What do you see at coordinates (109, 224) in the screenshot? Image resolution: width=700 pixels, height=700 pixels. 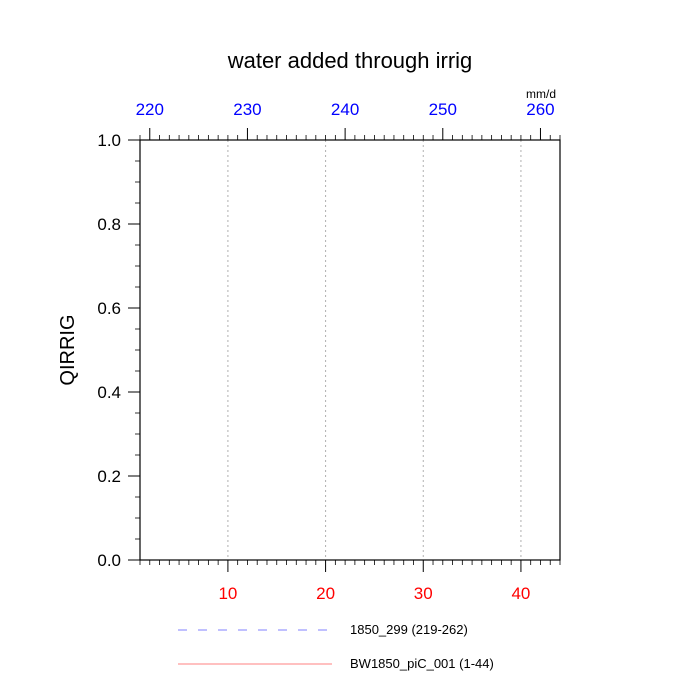 I see `y-tick-label: 0.8` at bounding box center [109, 224].